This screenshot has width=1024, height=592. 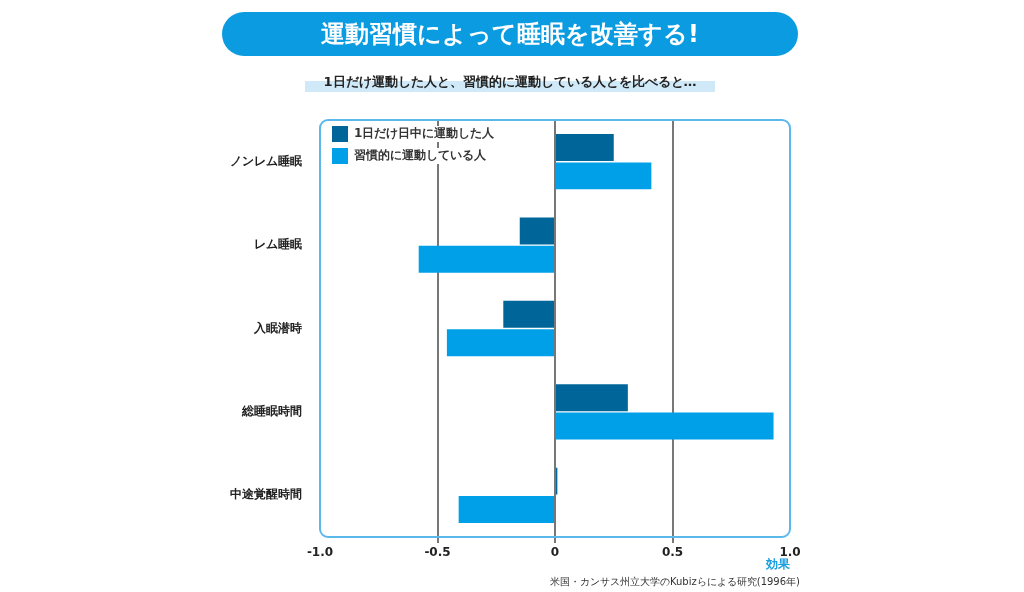 I want to click on y-tick-label: レム睡眠, so click(x=278, y=244).